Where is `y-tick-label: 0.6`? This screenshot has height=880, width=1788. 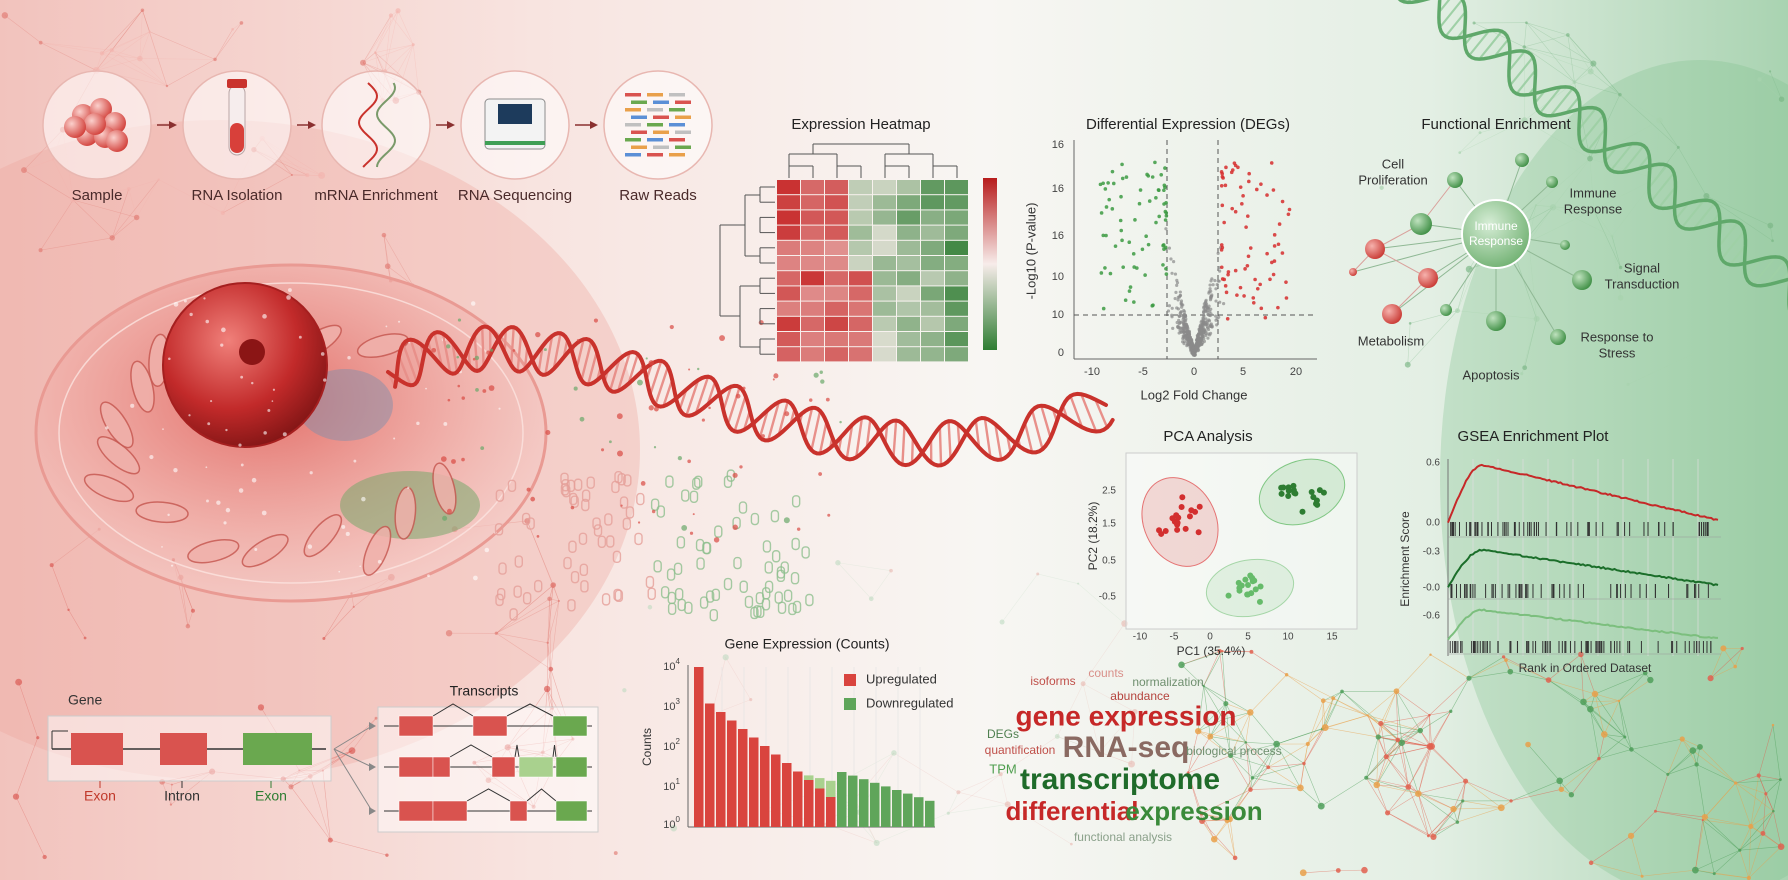
y-tick-label: 0.6 is located at coordinates (1433, 463).